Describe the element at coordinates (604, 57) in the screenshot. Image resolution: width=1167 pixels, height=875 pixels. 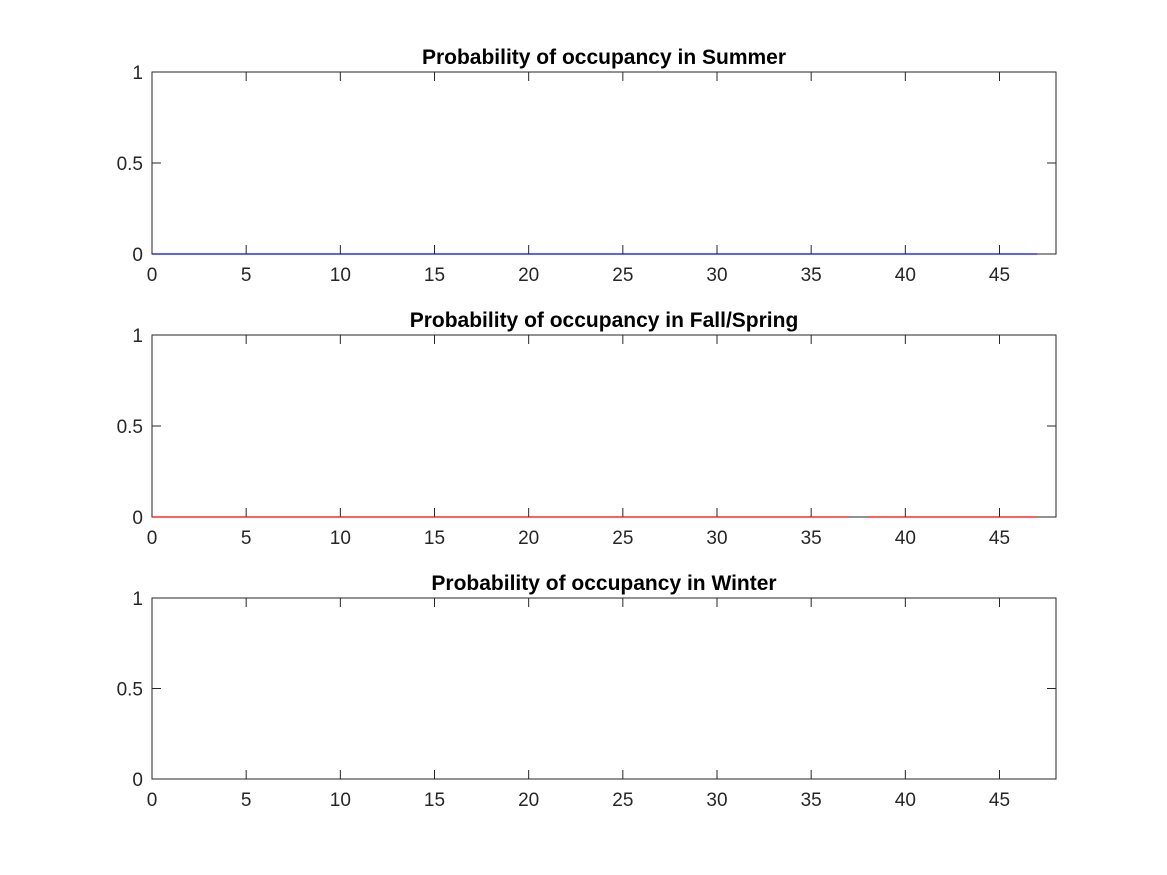
I see `chart-title: Probability of occupancy in Summer` at that location.